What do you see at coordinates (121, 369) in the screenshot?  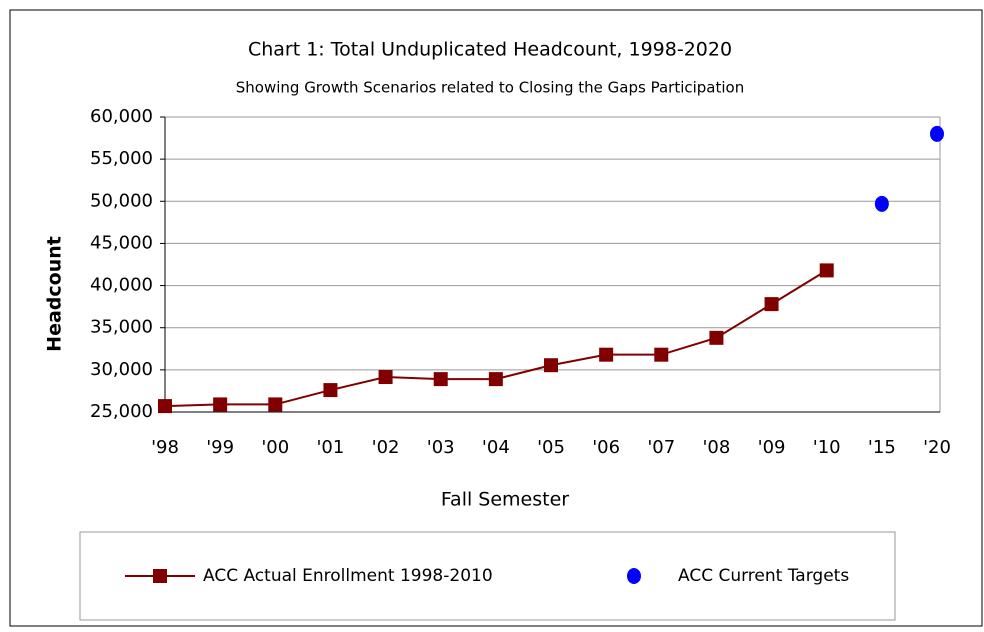 I see `y-tick-label: 30,000` at bounding box center [121, 369].